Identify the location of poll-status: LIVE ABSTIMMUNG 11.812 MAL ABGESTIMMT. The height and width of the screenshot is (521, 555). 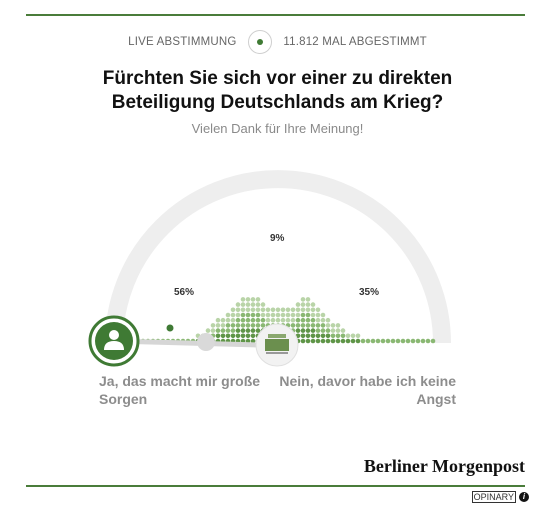
(277, 42).